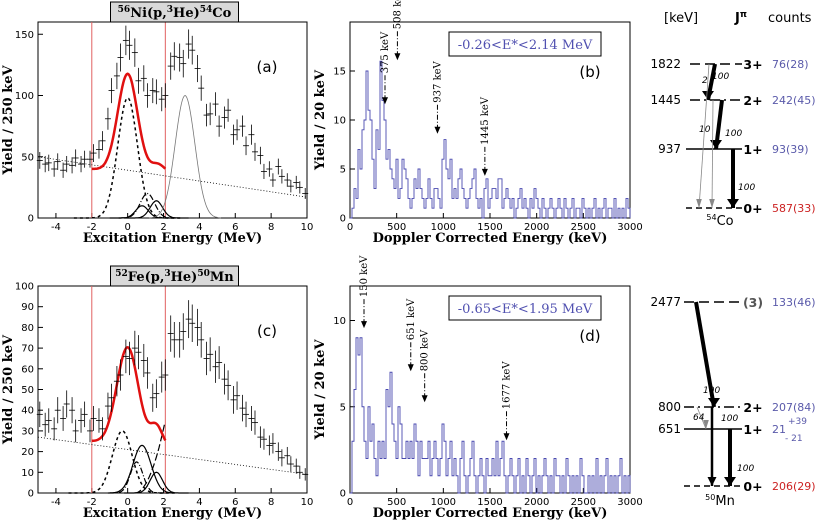  What do you see at coordinates (27, 452) in the screenshot?
I see `y-tick-label: 20` at bounding box center [27, 452].